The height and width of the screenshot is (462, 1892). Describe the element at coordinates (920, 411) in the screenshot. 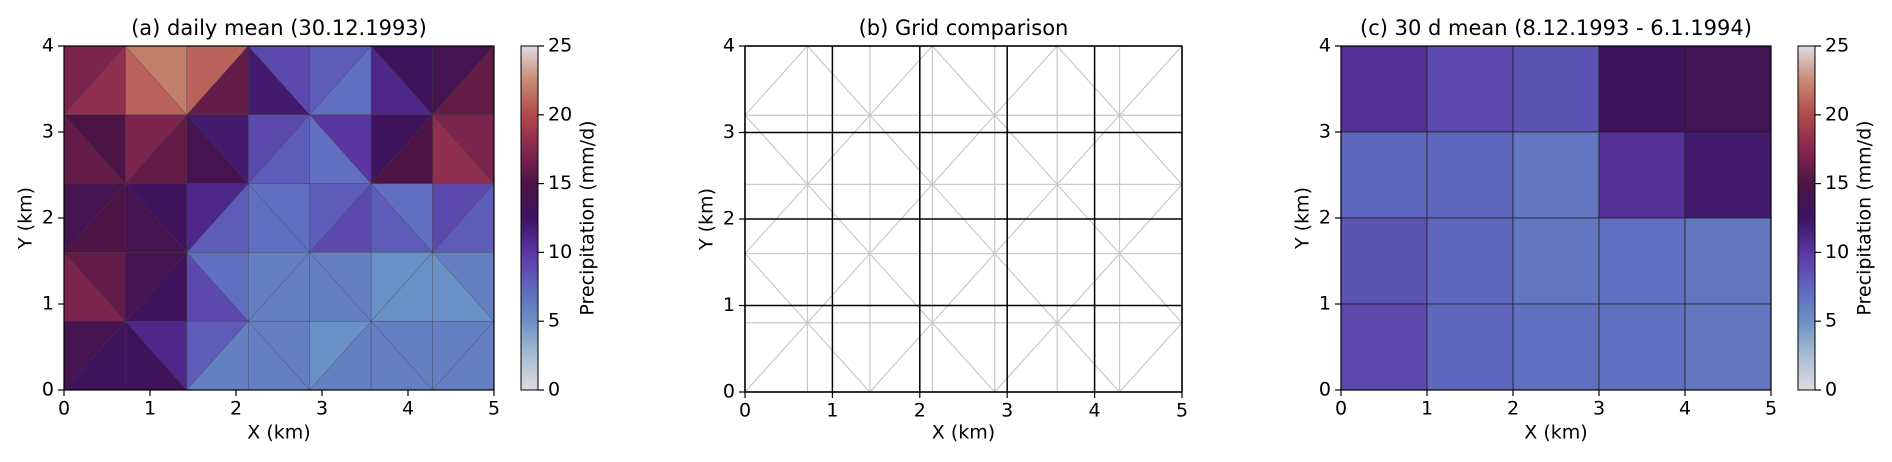

I see `x-tick-label: 2` at that location.